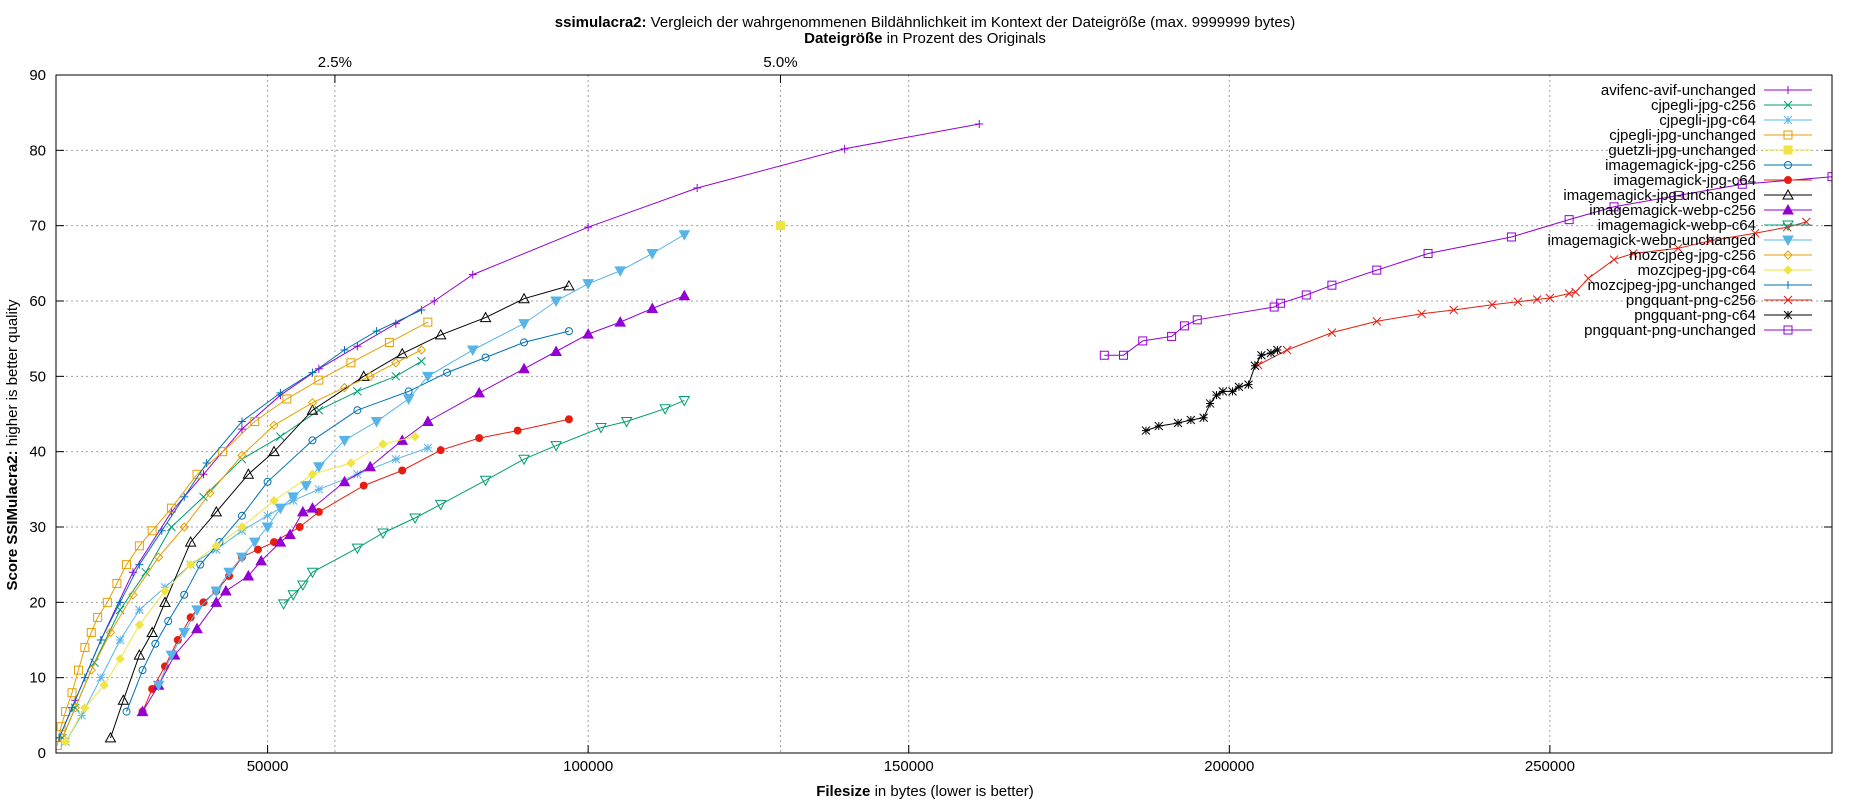  Describe the element at coordinates (37, 150) in the screenshot. I see `y-tick-label: 80` at that location.